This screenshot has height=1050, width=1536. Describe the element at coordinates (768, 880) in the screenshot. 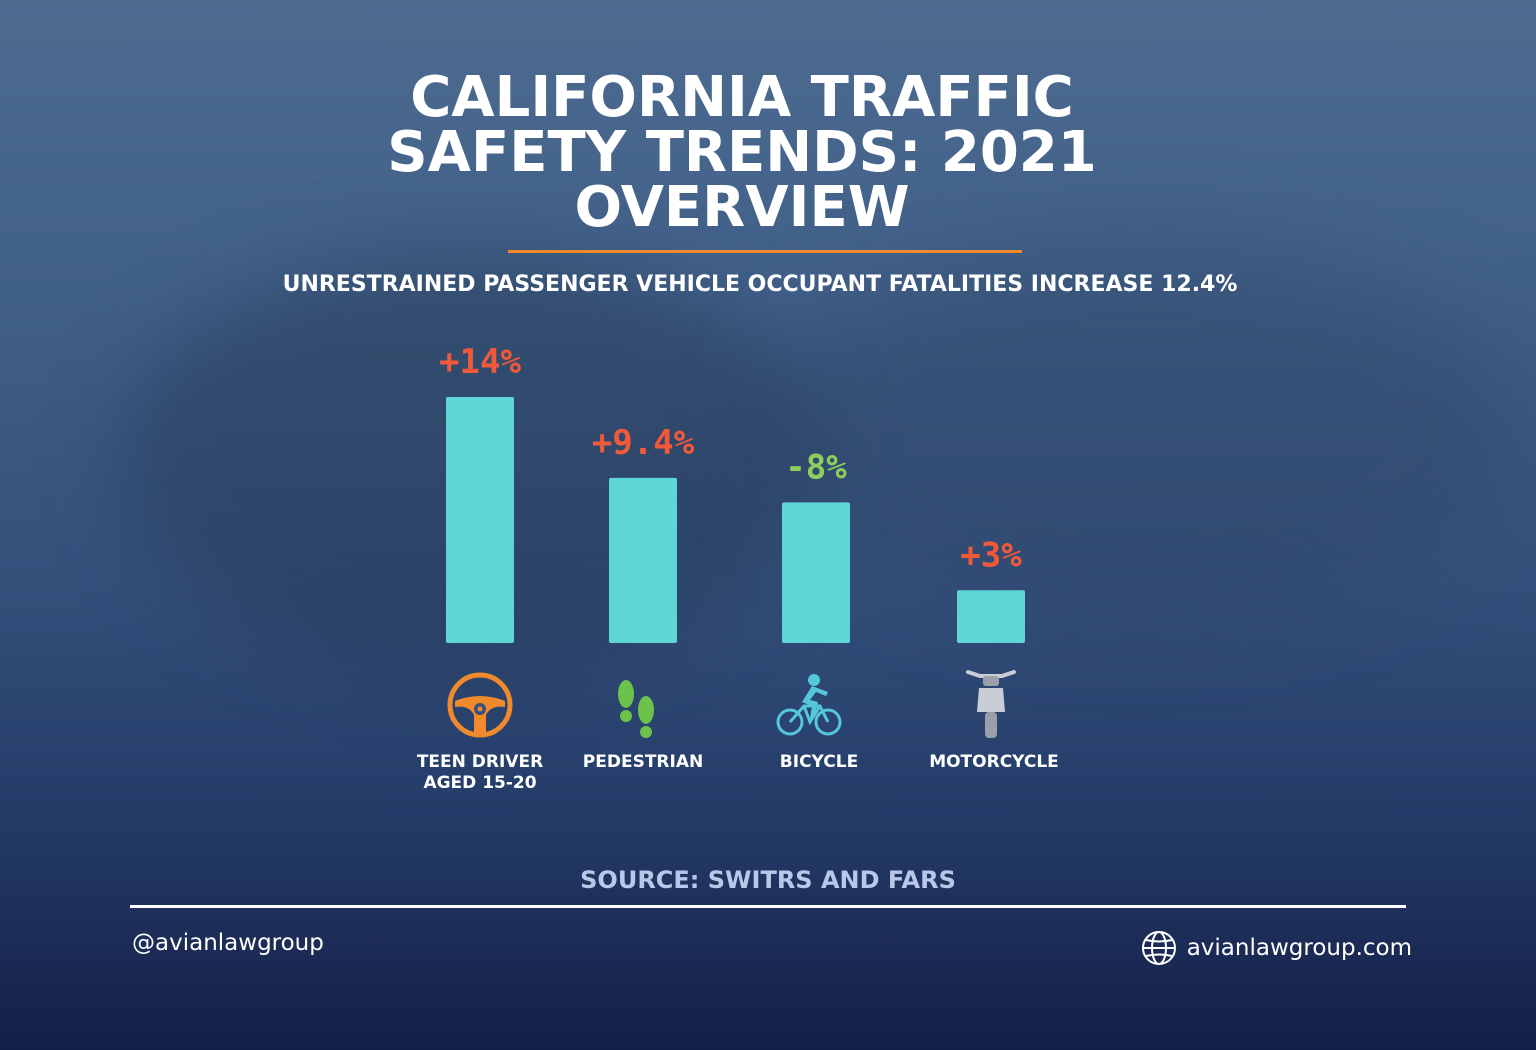

I see `source-note: SOURCE: SWITRS AND FARS` at that location.